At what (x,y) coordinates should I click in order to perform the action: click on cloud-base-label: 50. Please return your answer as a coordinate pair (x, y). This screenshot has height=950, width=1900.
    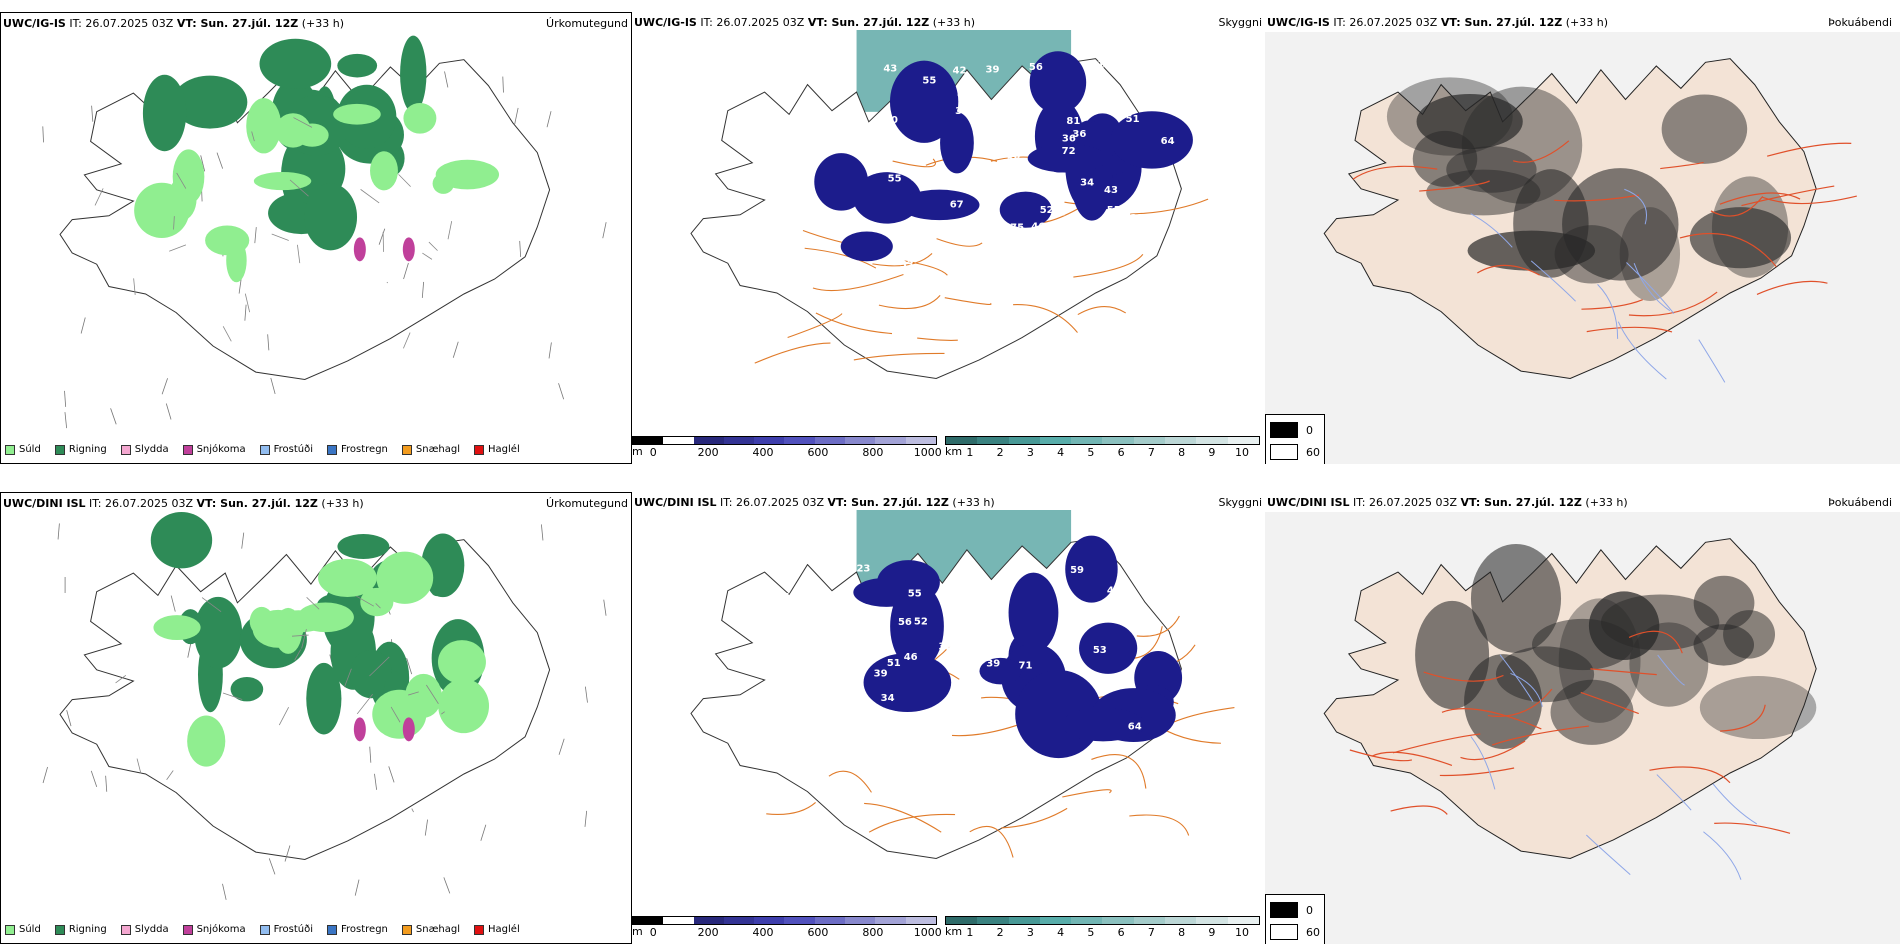
    Looking at the image, I should click on (891, 120).